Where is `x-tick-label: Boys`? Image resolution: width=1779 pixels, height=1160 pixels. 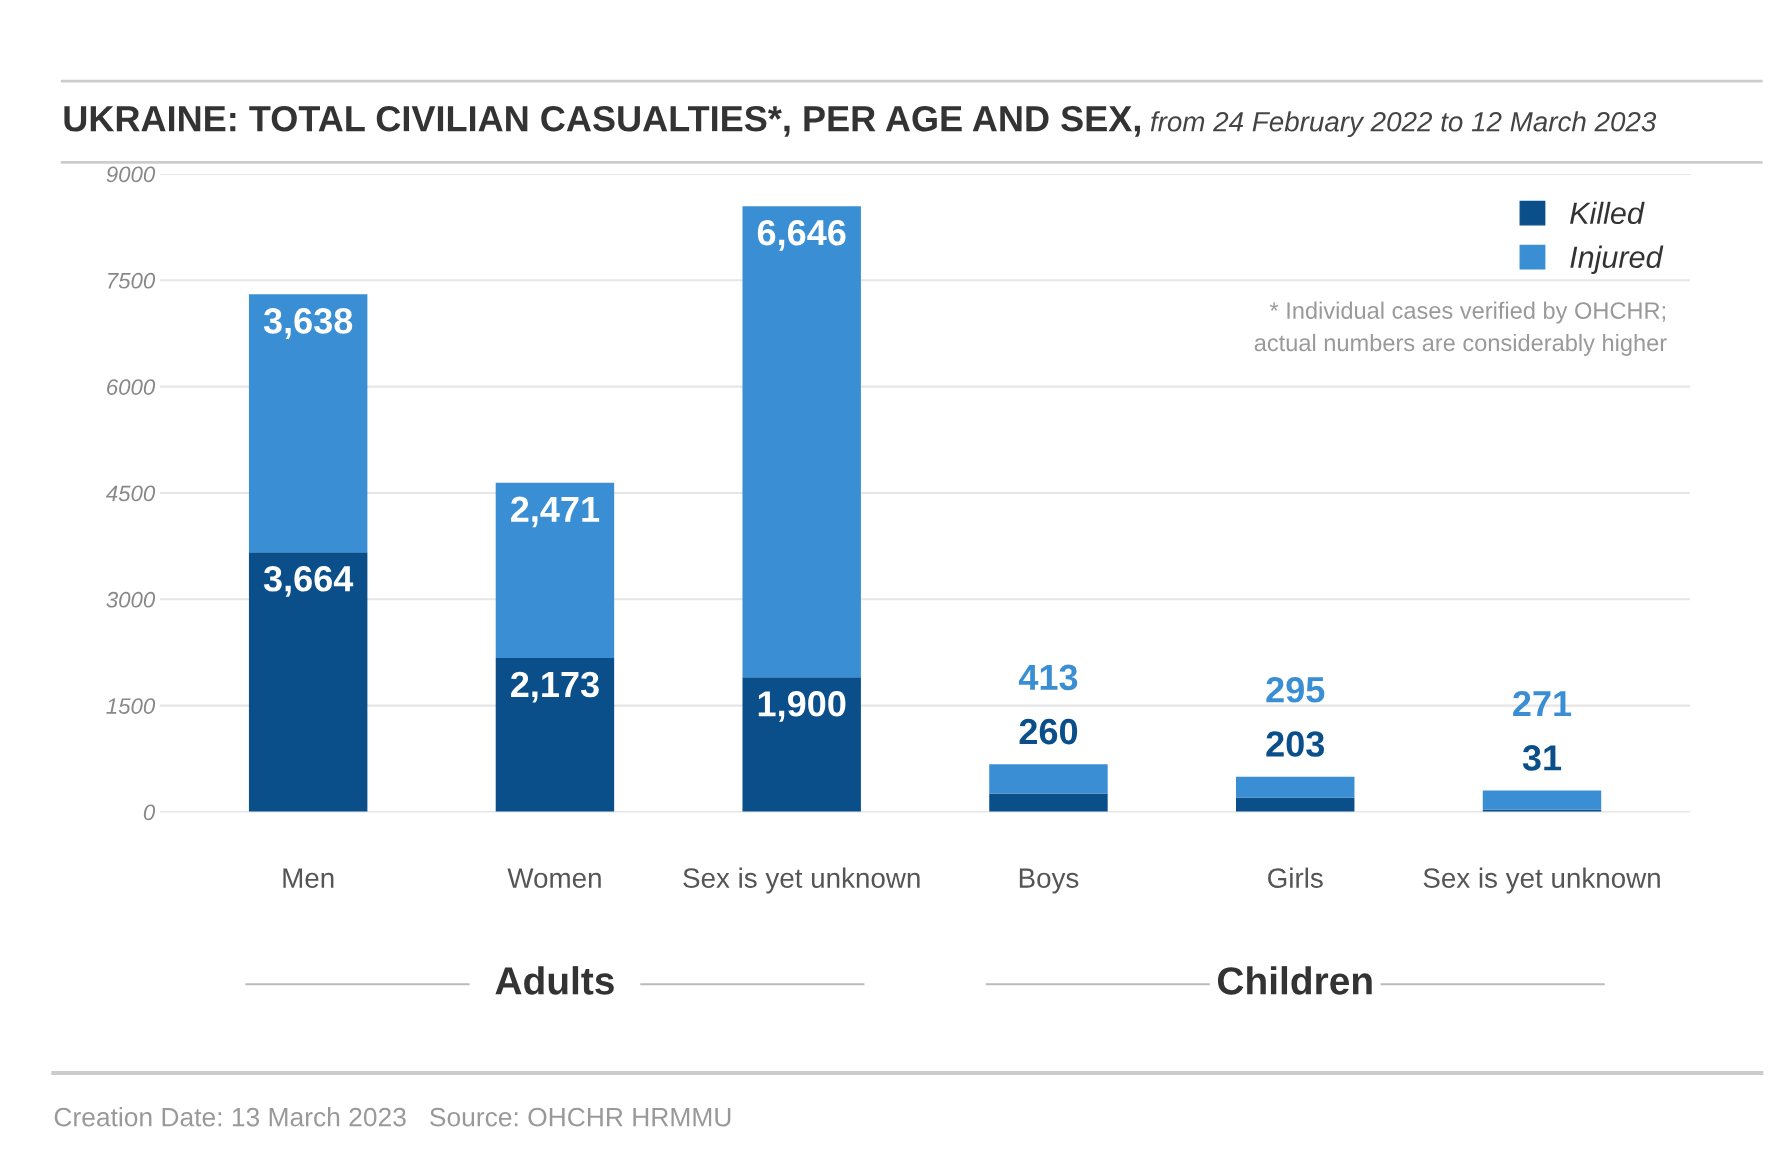
x-tick-label: Boys is located at coordinates (1049, 881).